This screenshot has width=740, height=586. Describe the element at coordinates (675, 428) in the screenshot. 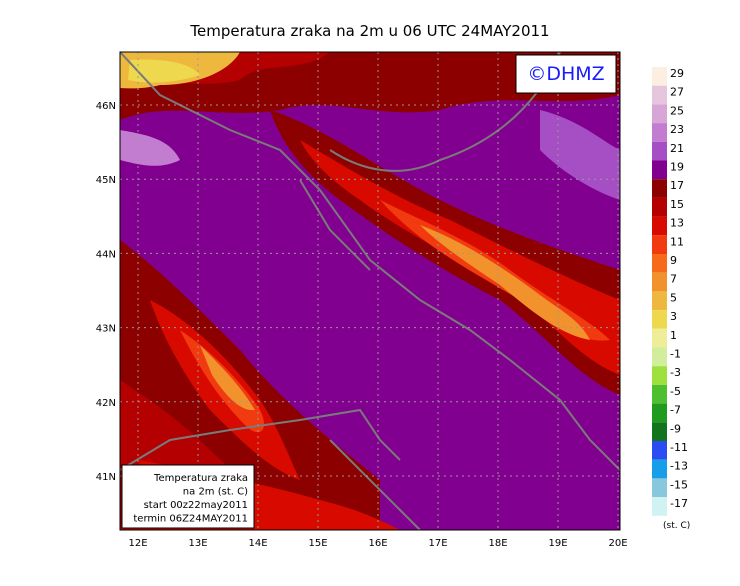

I see `colorbar-label: -9` at that location.